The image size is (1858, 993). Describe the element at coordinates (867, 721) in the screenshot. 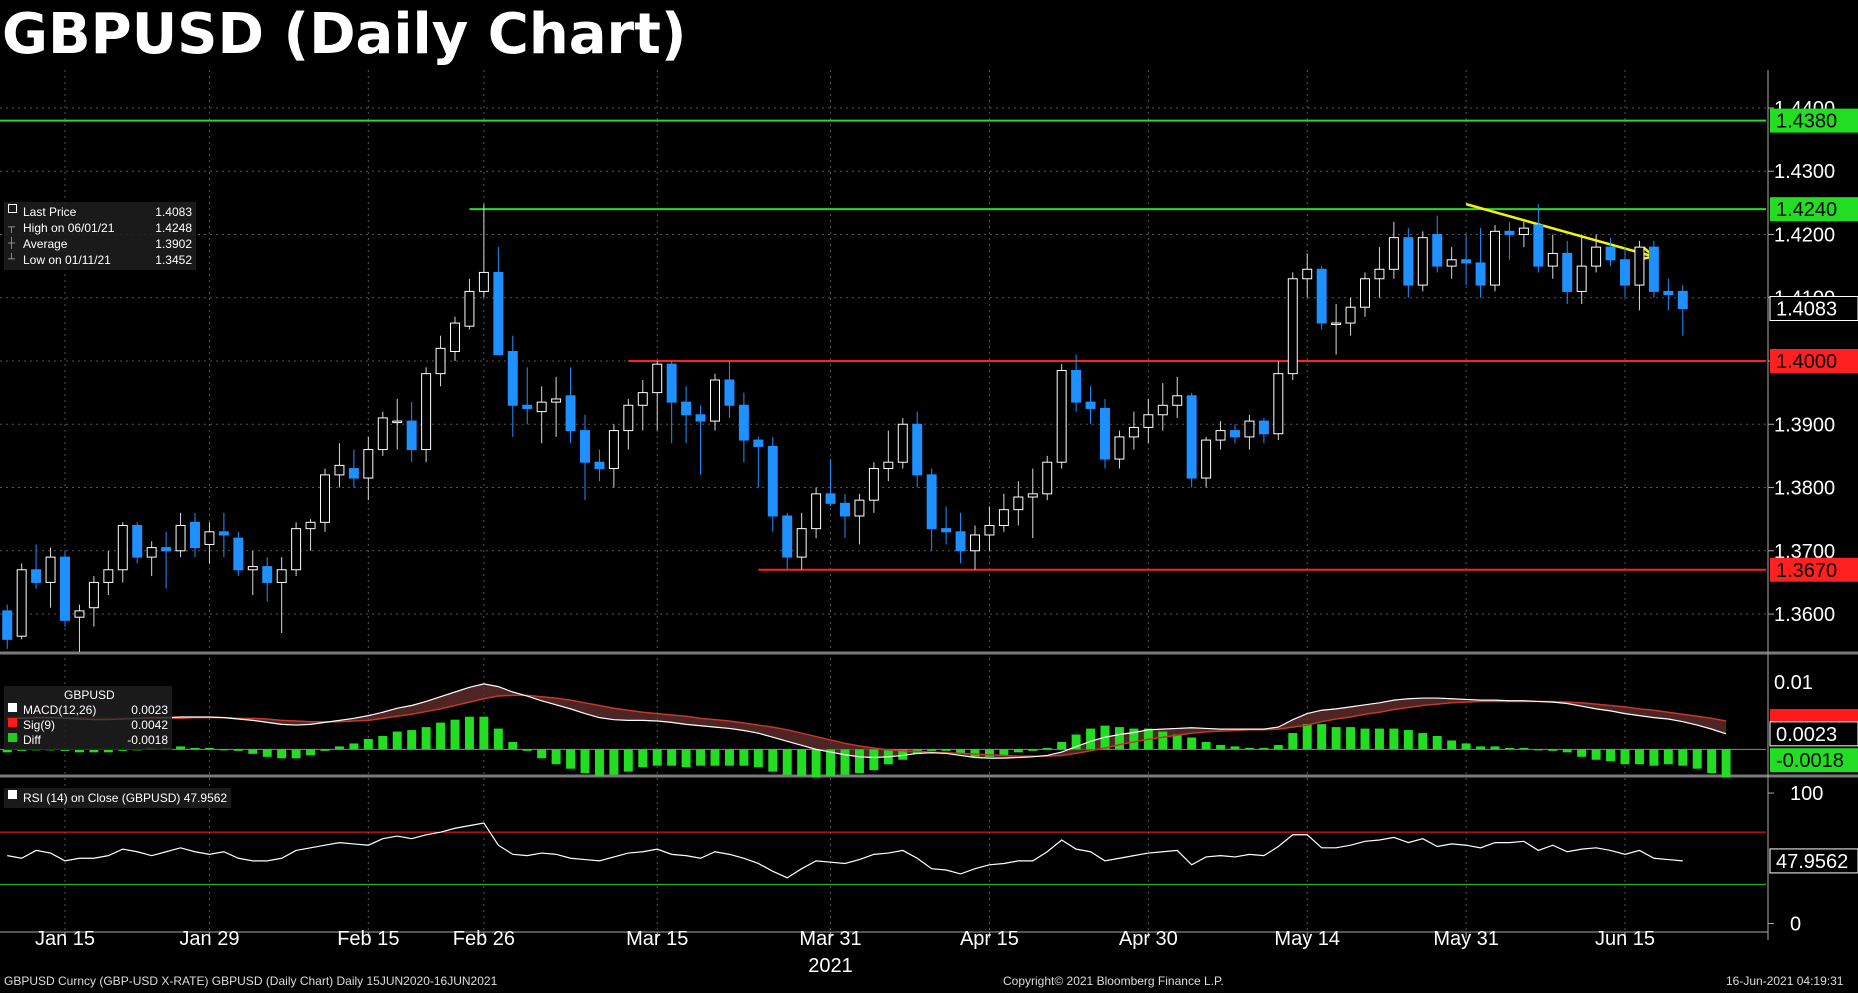

I see `macd-signal-fill` at that location.